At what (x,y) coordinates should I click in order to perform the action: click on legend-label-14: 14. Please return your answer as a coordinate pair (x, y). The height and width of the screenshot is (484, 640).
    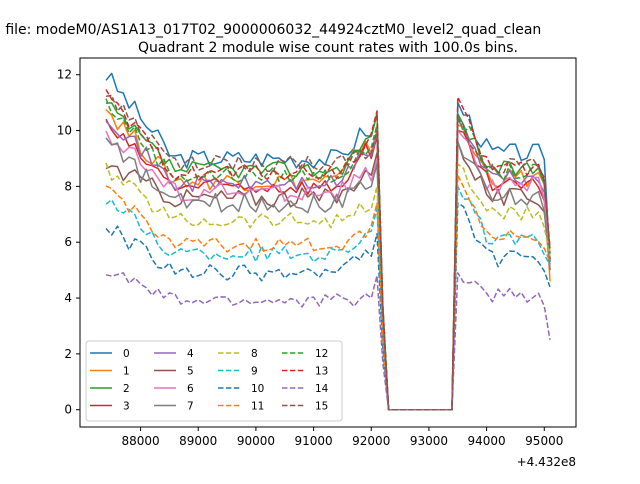
    Looking at the image, I should click on (322, 389).